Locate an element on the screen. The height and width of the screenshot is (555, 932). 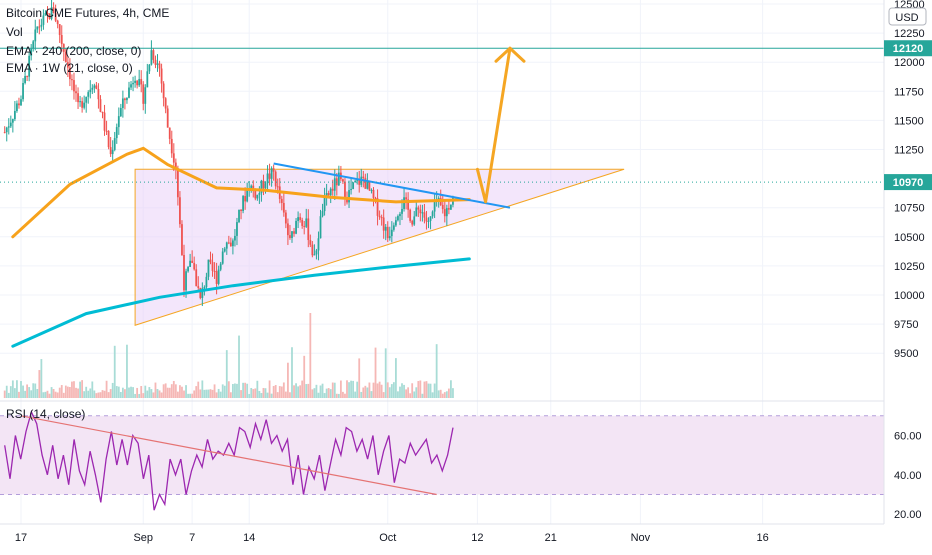
time-tick-label: Oct is located at coordinates (387, 538).